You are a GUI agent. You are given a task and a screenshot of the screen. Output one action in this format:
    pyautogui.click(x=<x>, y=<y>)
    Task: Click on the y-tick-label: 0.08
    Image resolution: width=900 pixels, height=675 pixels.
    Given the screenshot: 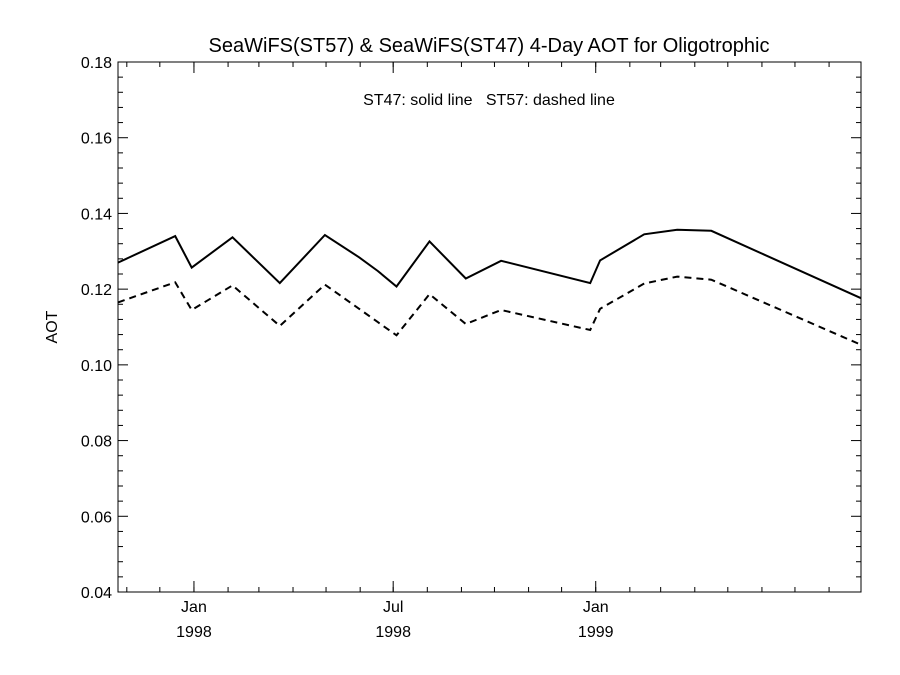 What is the action you would take?
    pyautogui.click(x=96, y=442)
    